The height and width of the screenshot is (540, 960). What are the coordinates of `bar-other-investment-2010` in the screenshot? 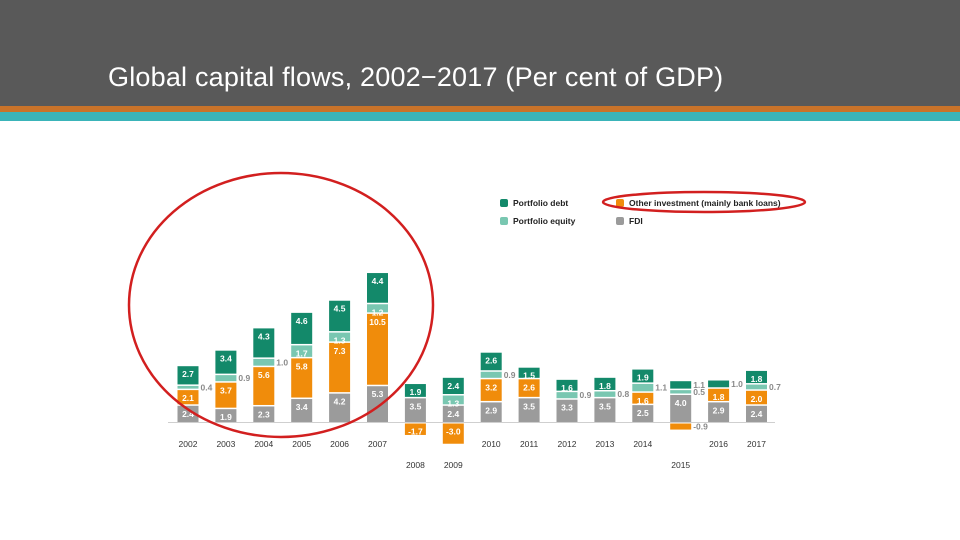 It's located at (491, 390).